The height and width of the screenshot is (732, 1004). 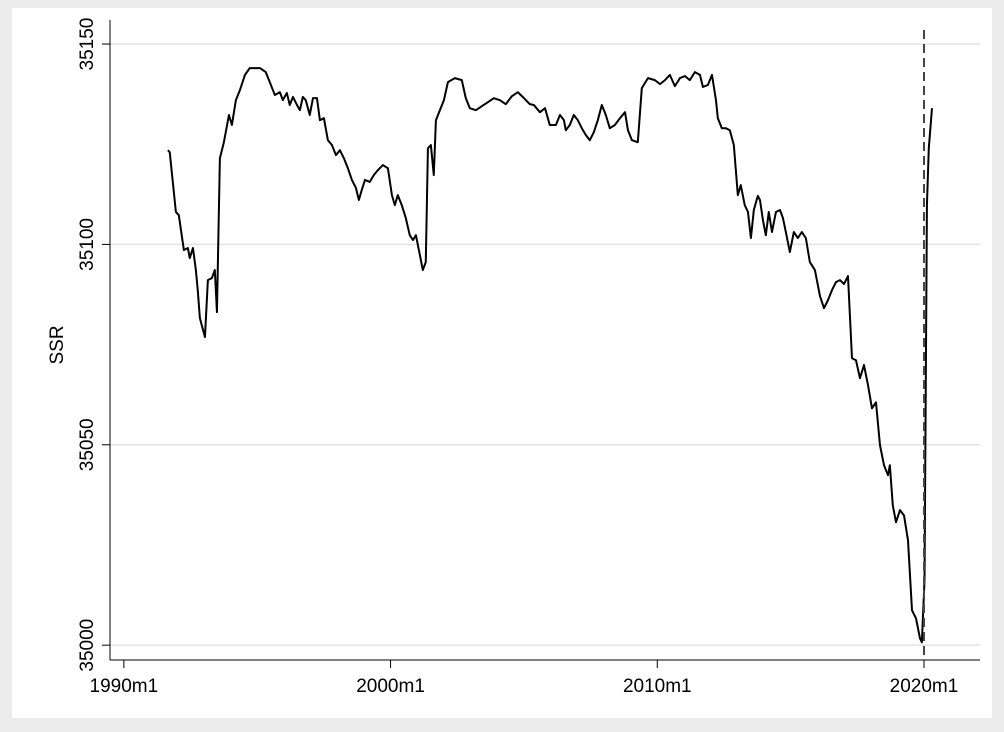 What do you see at coordinates (57, 344) in the screenshot?
I see `y-axis-label: SSR` at bounding box center [57, 344].